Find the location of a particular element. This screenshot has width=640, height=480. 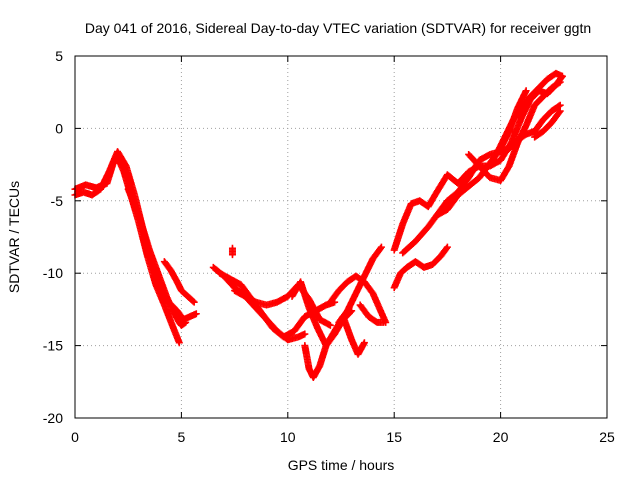

y-tick-label: -20 is located at coordinates (53, 418).